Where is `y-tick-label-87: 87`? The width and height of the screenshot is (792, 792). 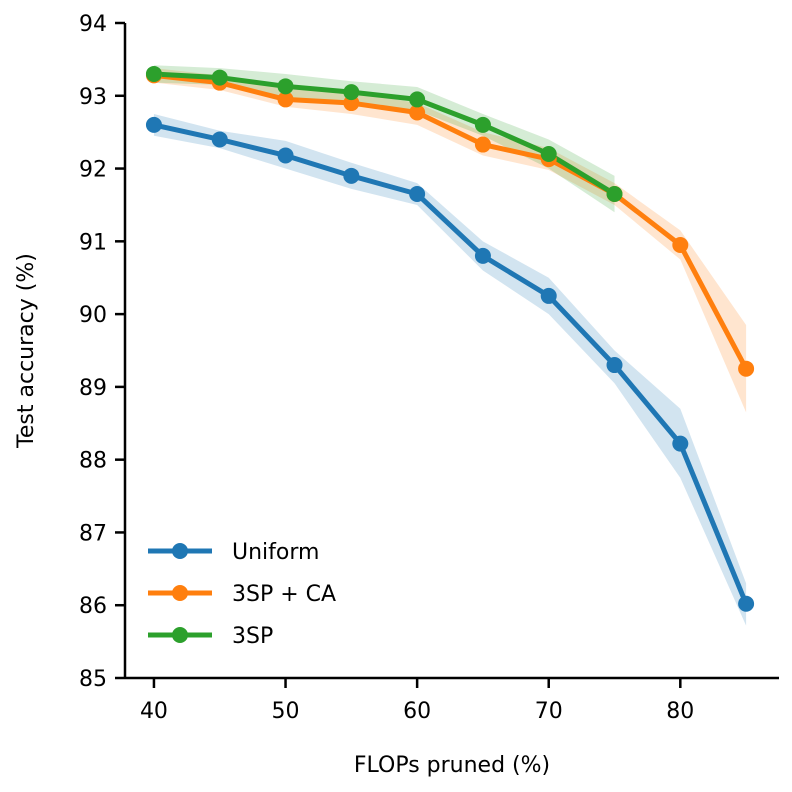
y-tick-label-87: 87 is located at coordinates (93, 533).